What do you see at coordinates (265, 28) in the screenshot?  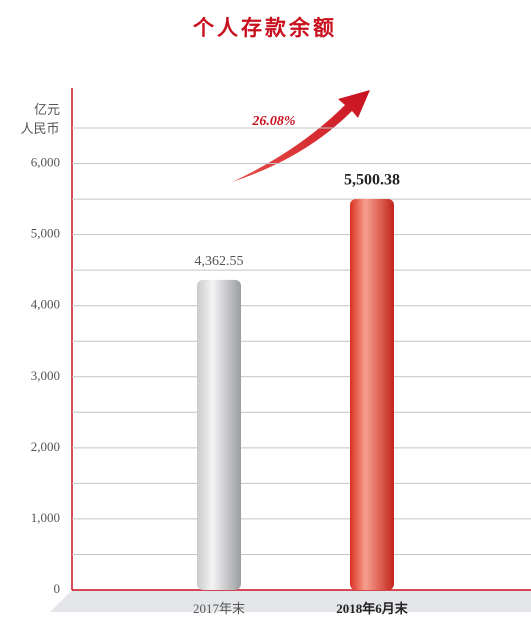 I see `chart-title: 个人存款余额` at bounding box center [265, 28].